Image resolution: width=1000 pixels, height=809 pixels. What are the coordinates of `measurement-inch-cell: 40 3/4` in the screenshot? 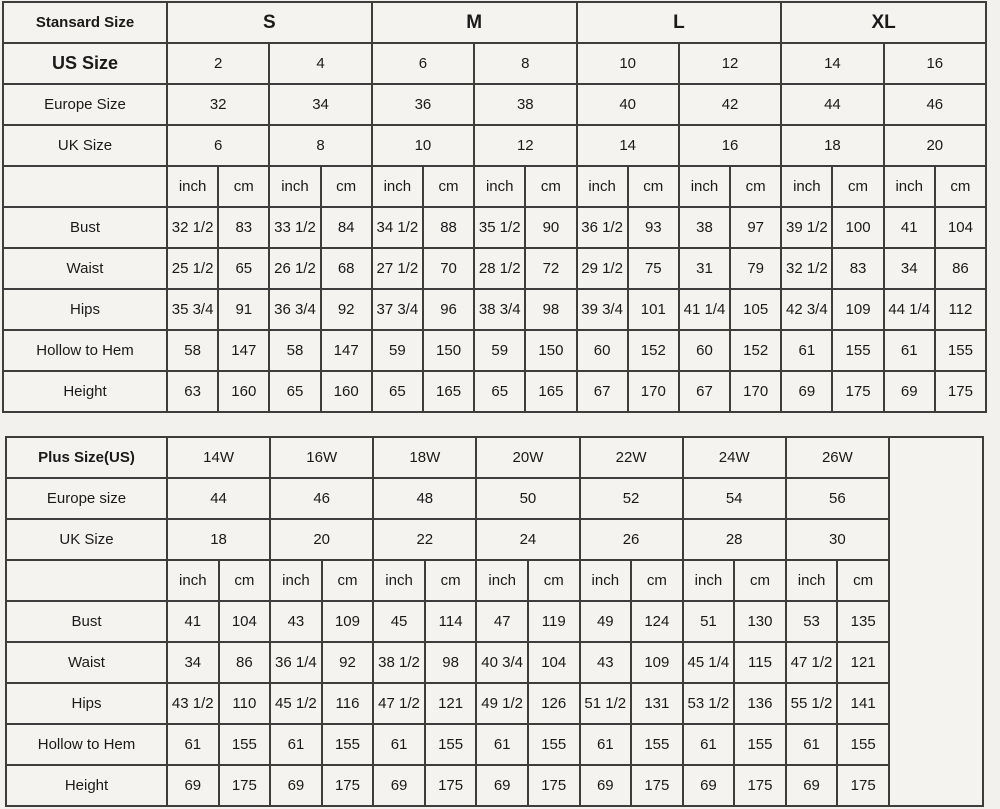 It's located at (502, 662).